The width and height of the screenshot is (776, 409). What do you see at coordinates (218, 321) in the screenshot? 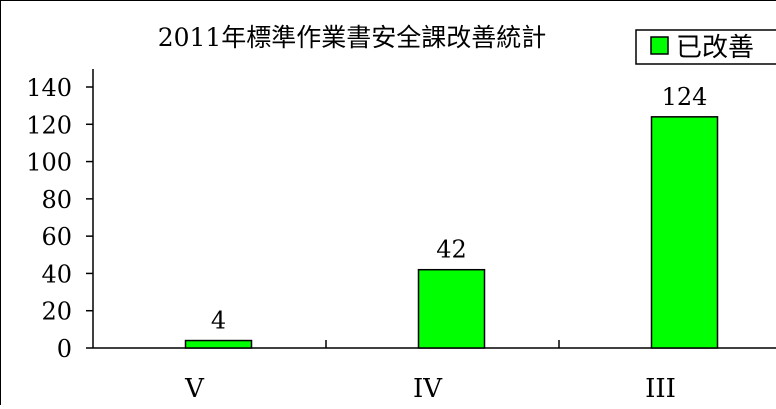
I see `data-label: 4` at bounding box center [218, 321].